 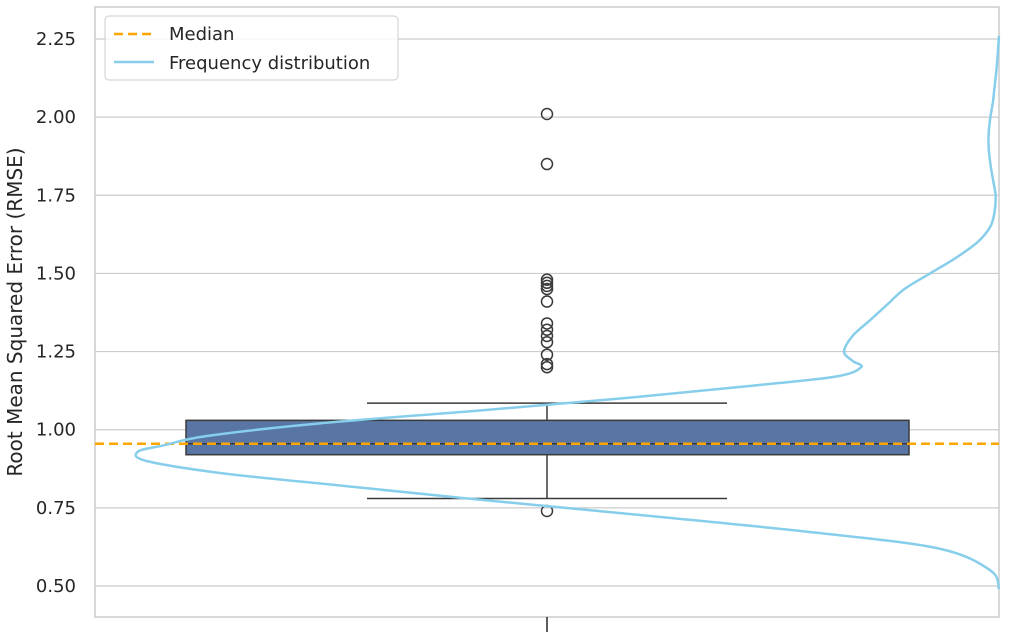 What do you see at coordinates (269, 63) in the screenshot?
I see `legend-frequency-label: Frequency distribution` at bounding box center [269, 63].